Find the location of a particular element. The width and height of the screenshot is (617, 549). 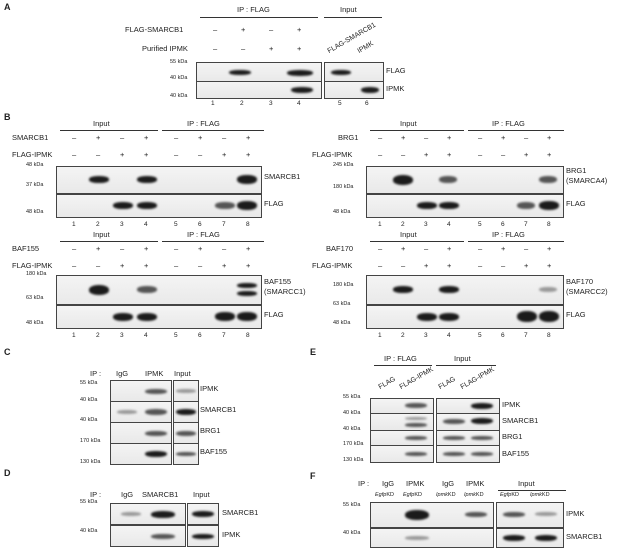

panel-label-a: A is located at coordinates (7, 7).